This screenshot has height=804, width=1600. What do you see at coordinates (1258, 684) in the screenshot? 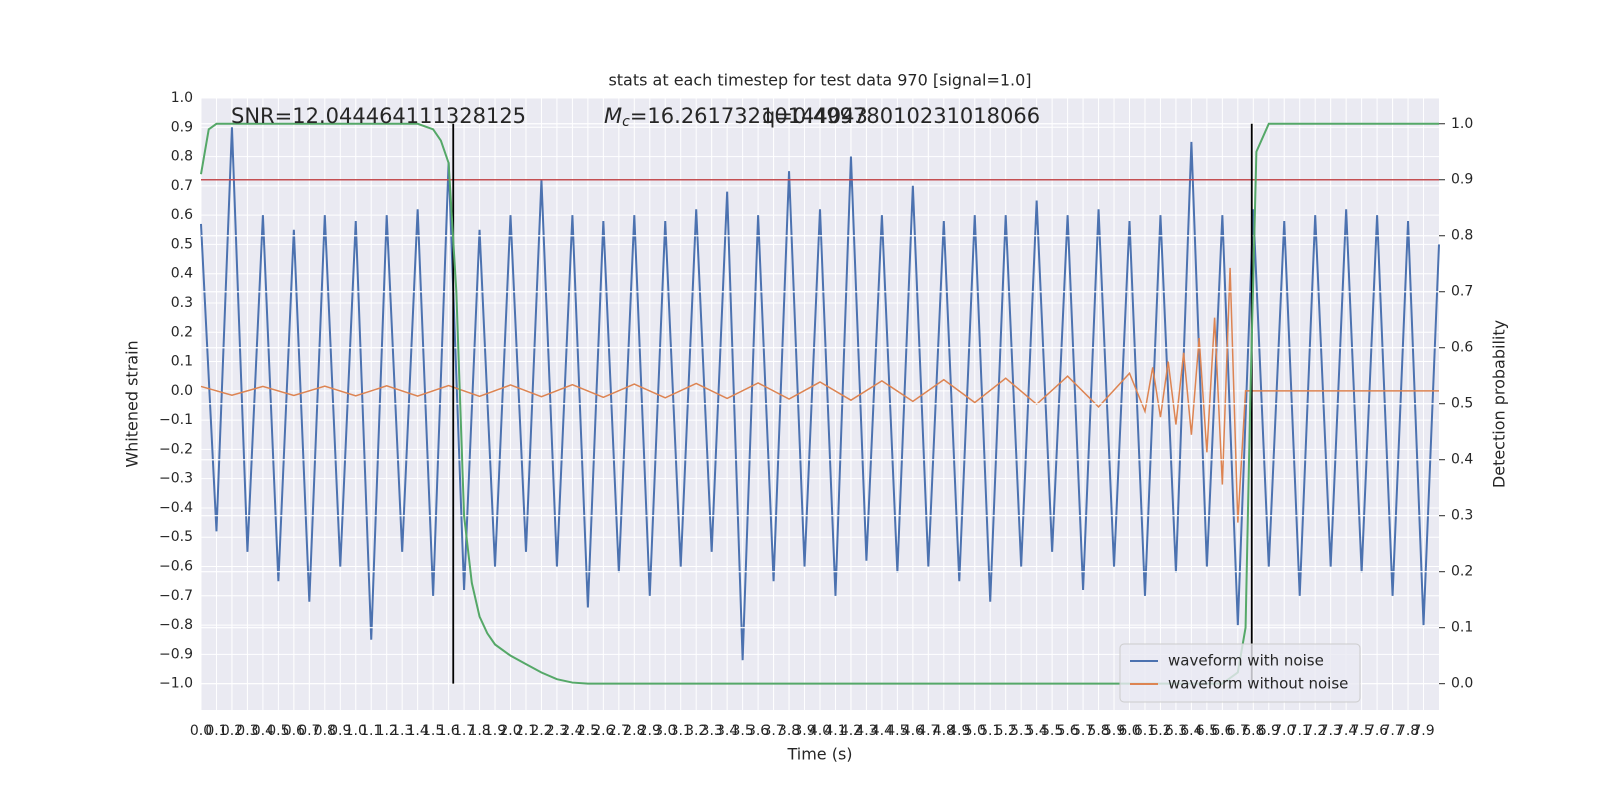
I see `legend-label: waveform without noise` at bounding box center [1258, 684].